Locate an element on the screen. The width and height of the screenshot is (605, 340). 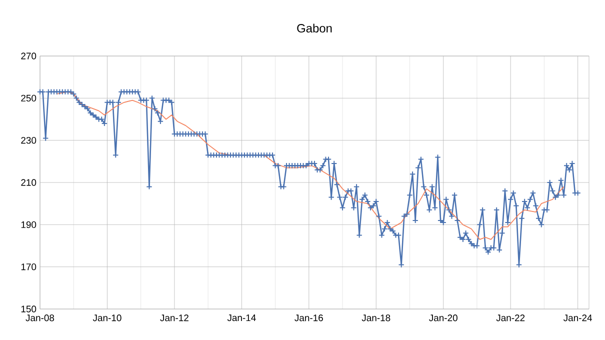
y-tick-label: 210 is located at coordinates (28, 182).